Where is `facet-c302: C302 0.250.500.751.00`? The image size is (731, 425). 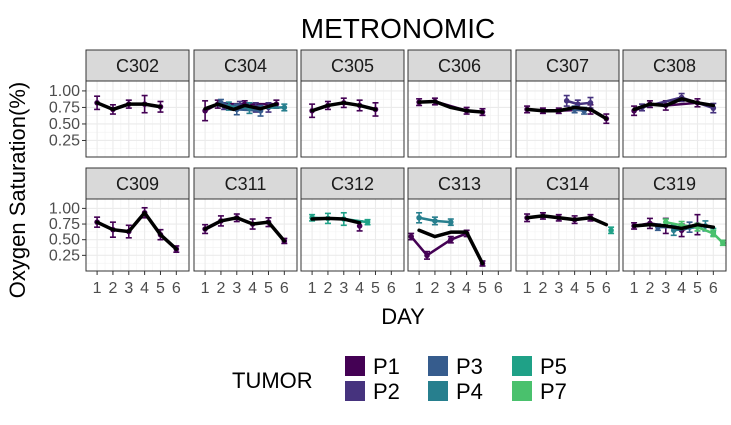 facet-c302: C302 0.250.500.751.00 is located at coordinates (119, 103).